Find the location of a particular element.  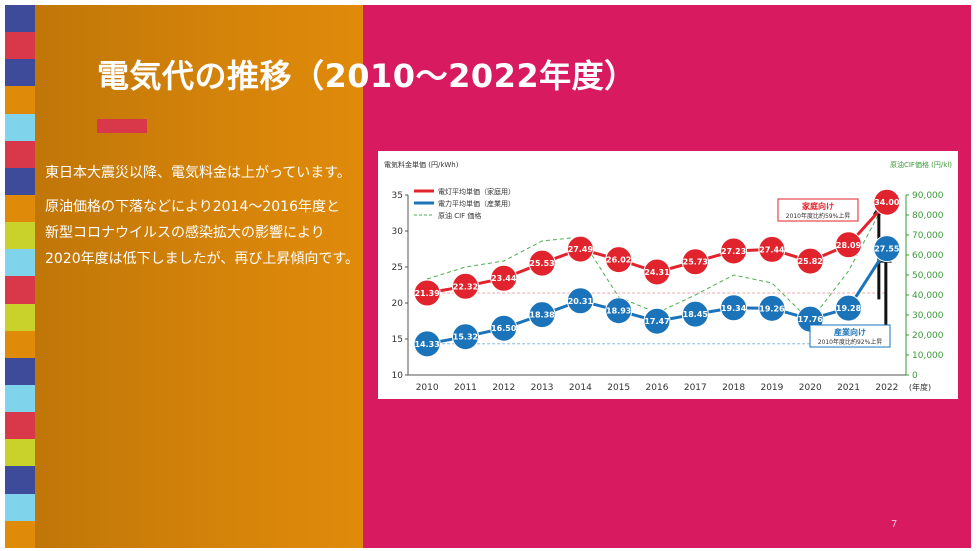

left-tick-label: 35 is located at coordinates (397, 196).